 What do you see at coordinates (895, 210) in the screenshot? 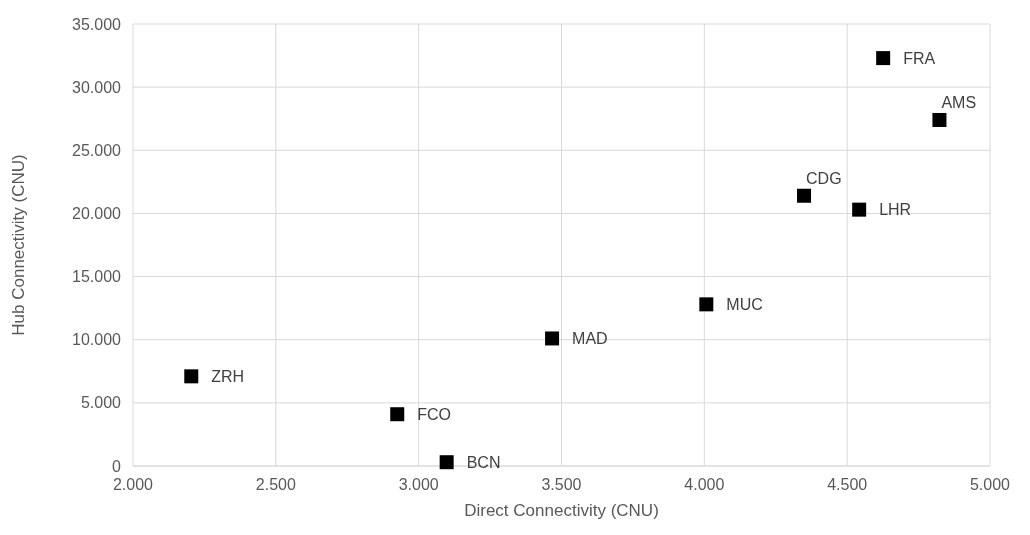
I see `annotation: LHR` at bounding box center [895, 210].